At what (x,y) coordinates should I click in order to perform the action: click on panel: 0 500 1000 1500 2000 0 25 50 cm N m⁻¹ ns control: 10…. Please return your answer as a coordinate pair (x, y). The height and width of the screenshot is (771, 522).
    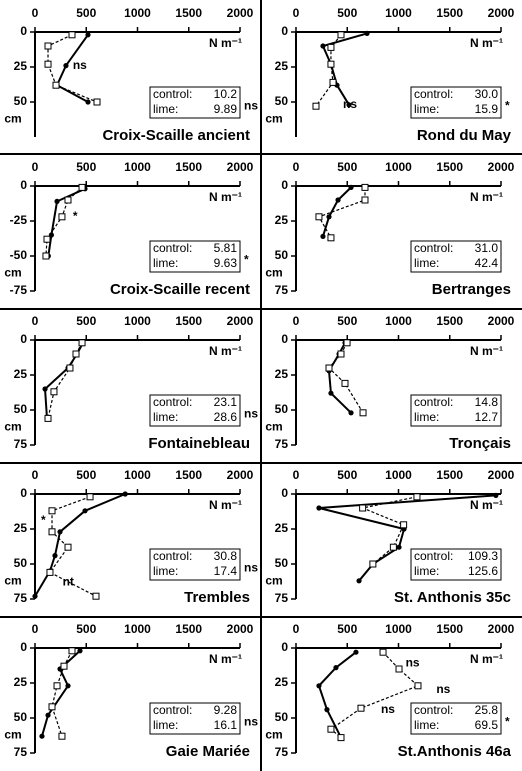
    Looking at the image, I should click on (131, 75).